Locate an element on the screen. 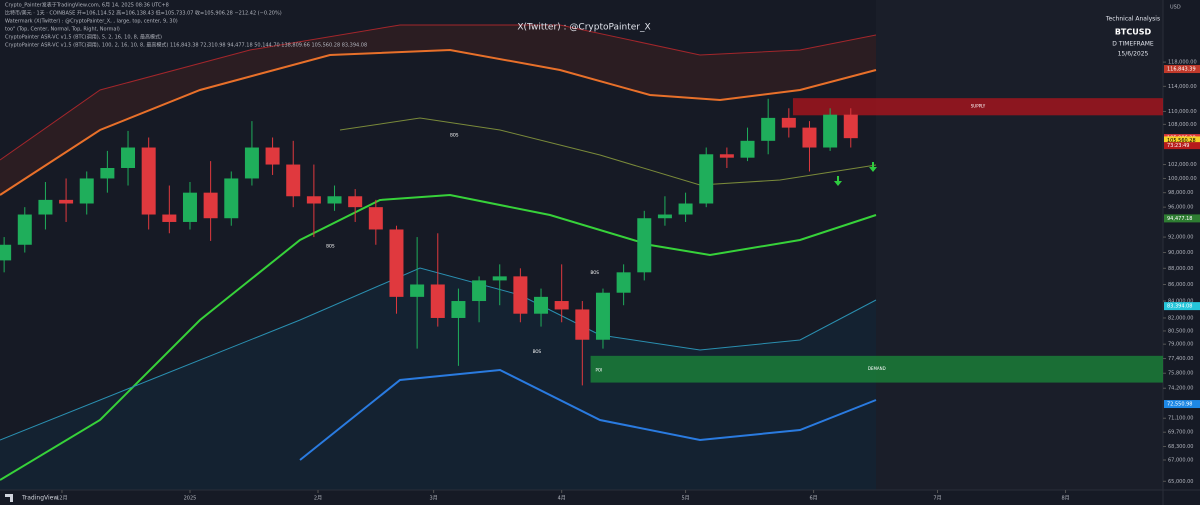 The image size is (1200, 505). y-tick-label: 71,100.00 is located at coordinates (1180, 419).